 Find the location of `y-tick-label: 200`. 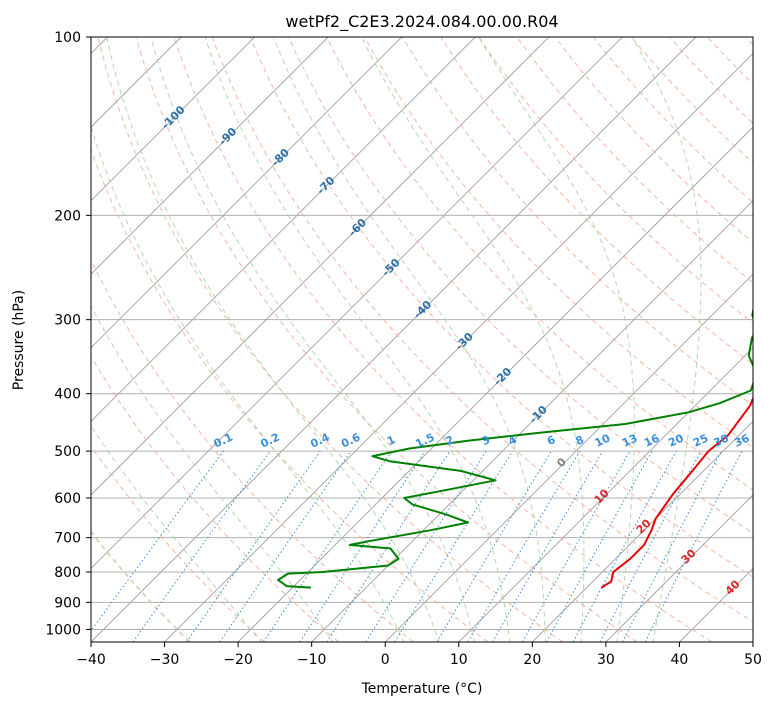

y-tick-label: 200 is located at coordinates (67, 216).